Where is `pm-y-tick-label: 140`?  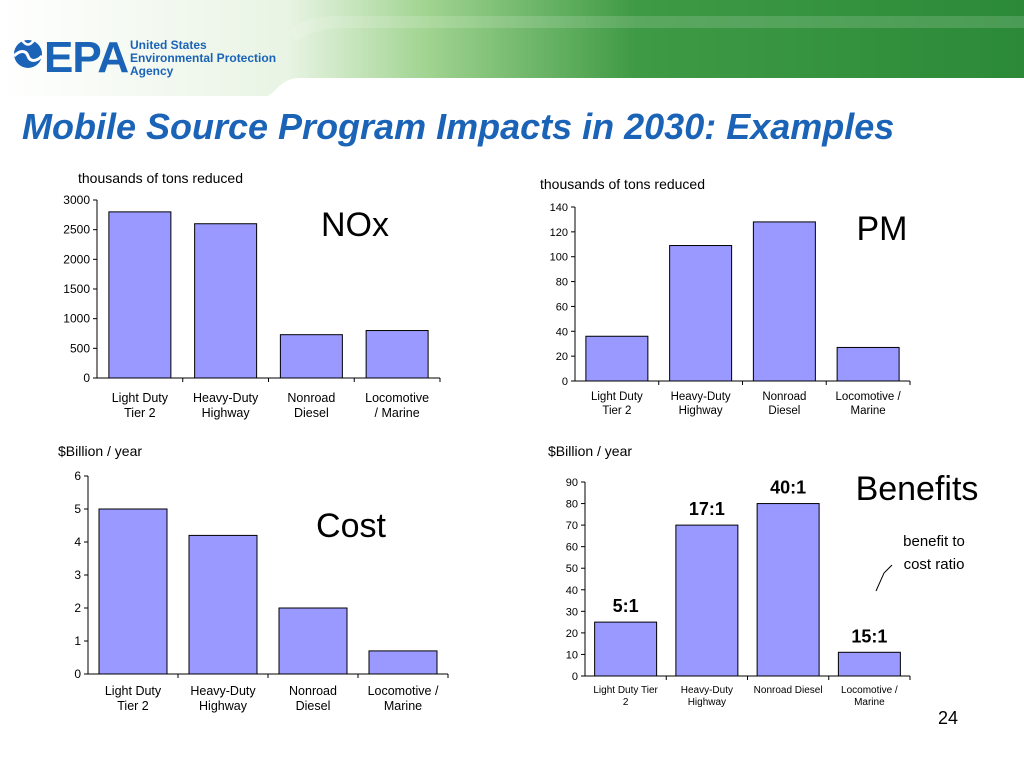 pm-y-tick-label: 140 is located at coordinates (559, 208).